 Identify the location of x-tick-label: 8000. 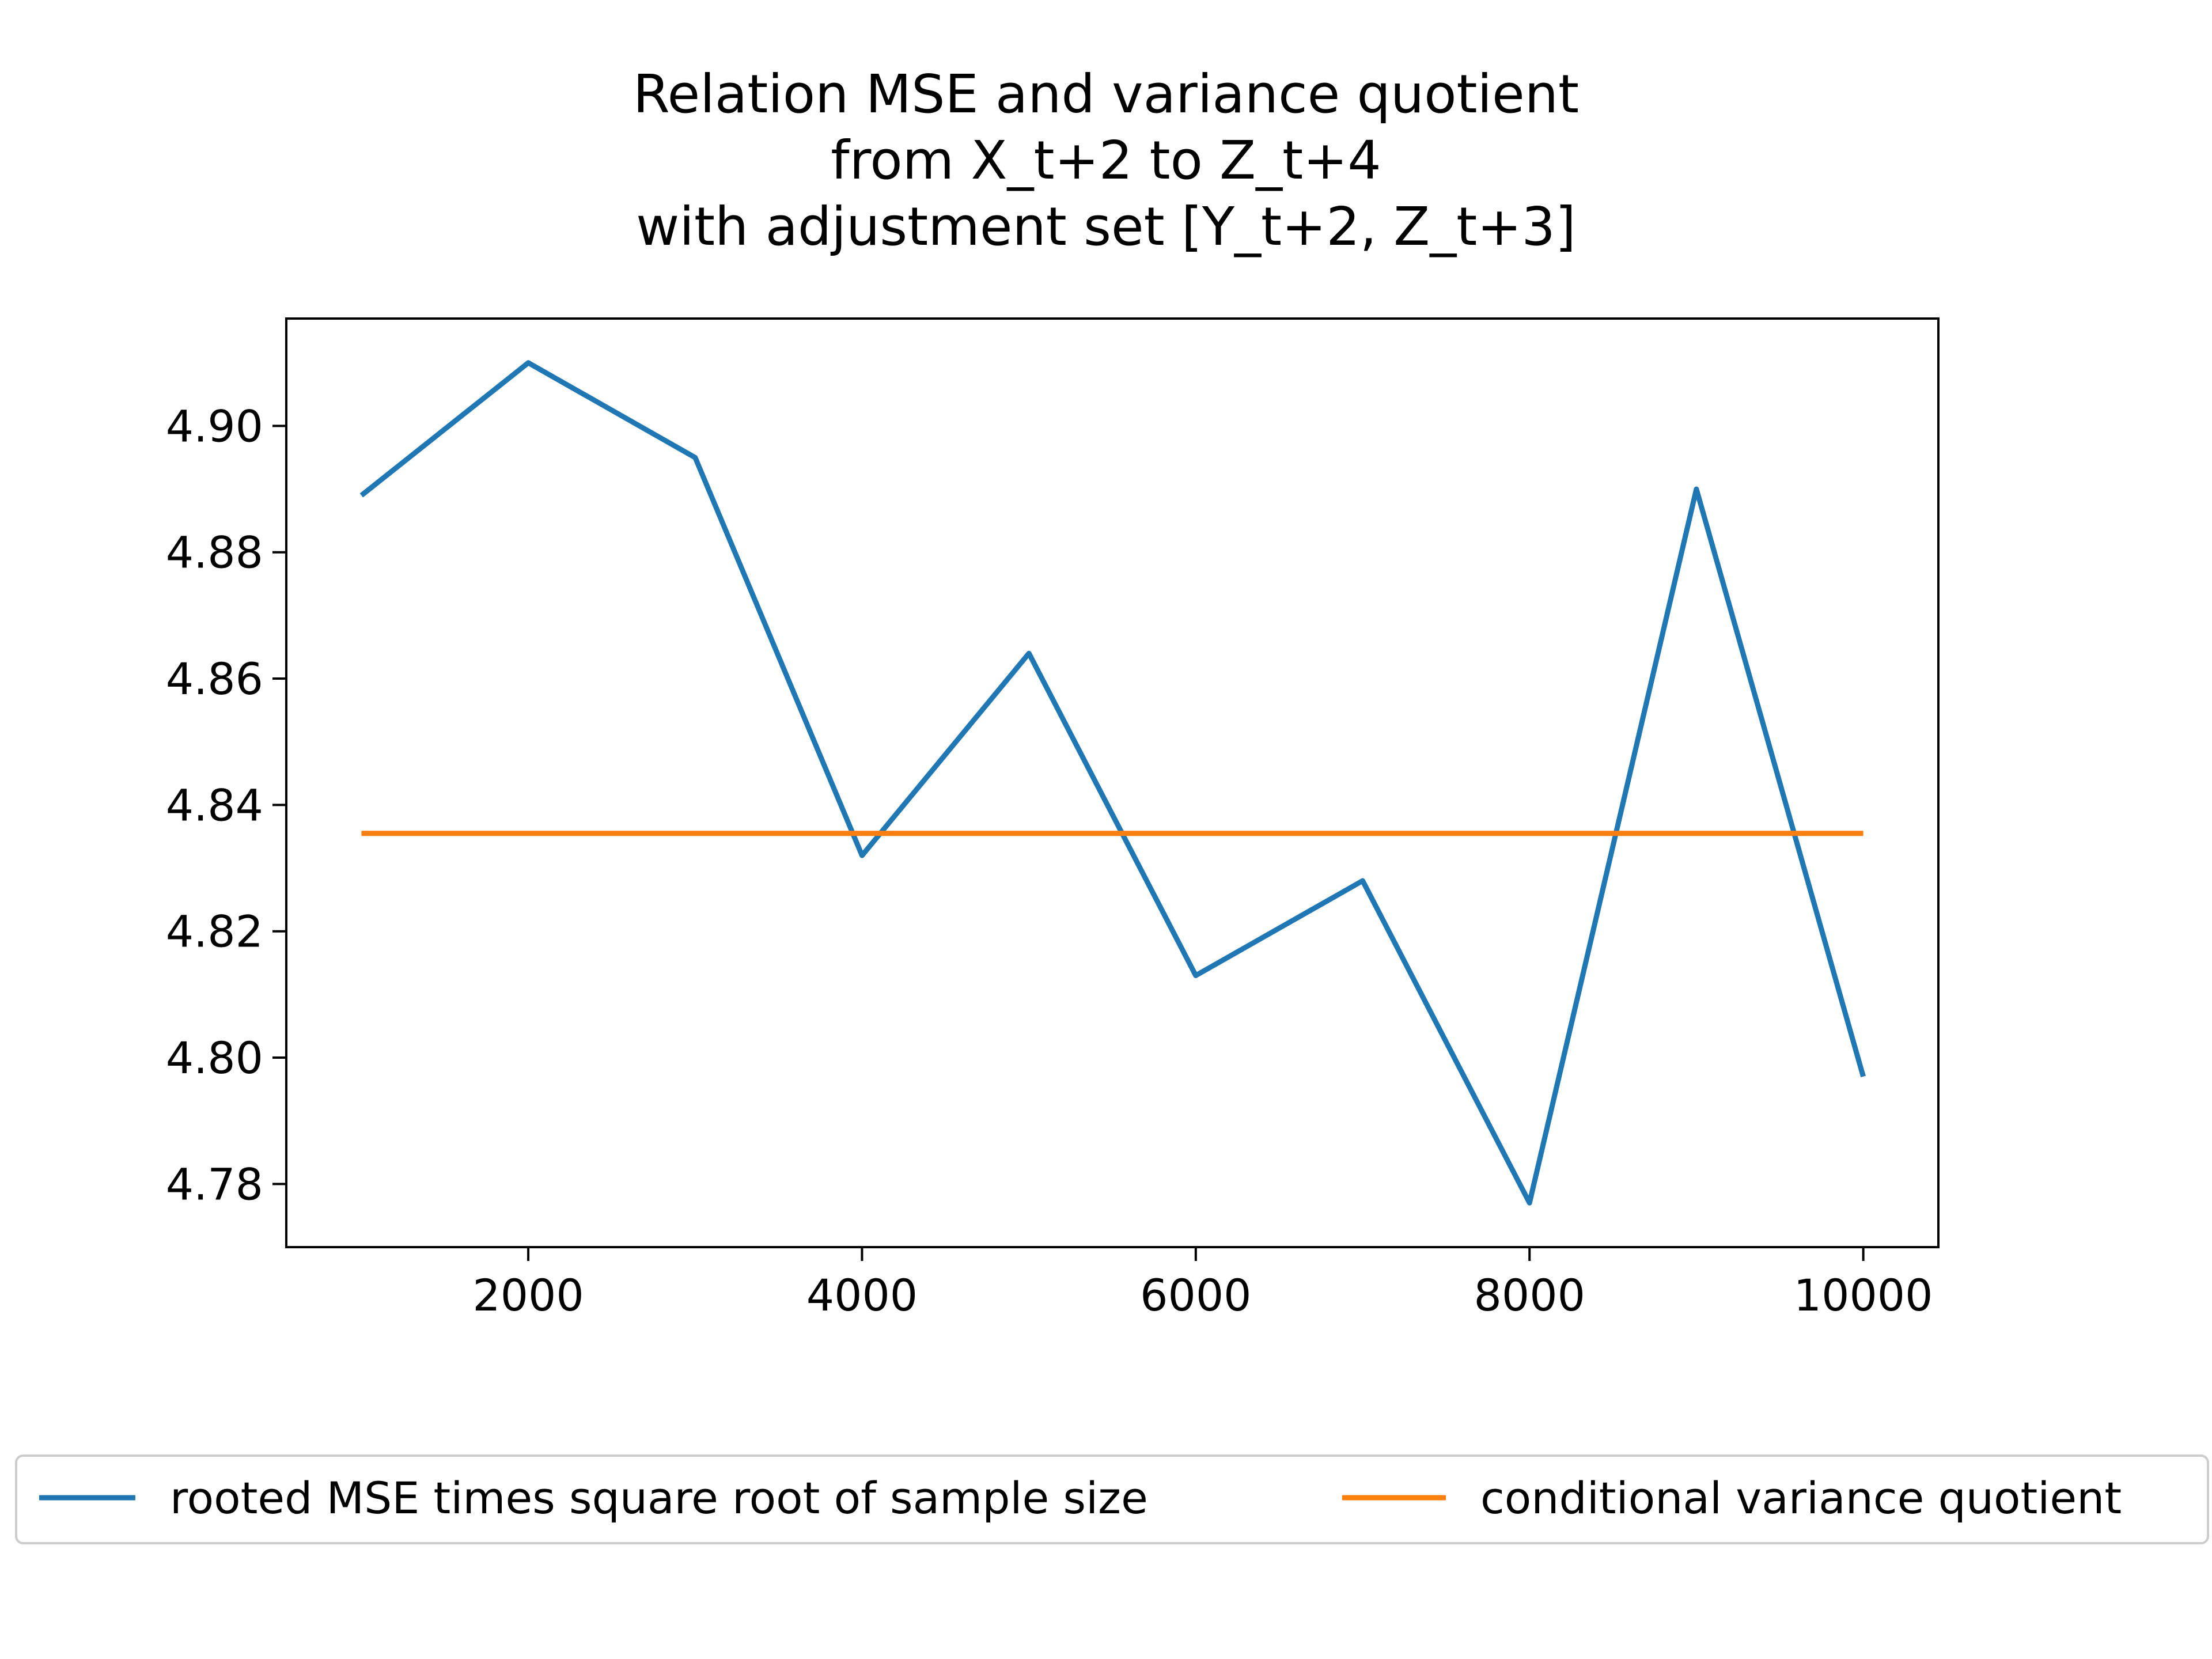
(1529, 1295).